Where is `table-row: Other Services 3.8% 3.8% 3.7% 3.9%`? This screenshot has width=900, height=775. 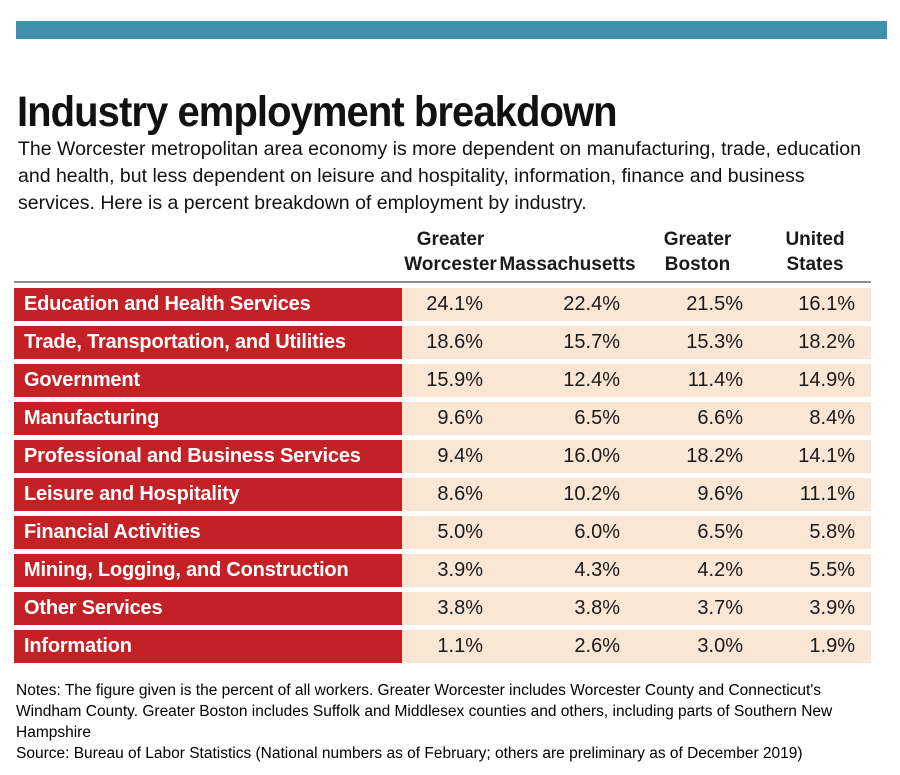 table-row: Other Services 3.8% 3.8% 3.7% 3.9% is located at coordinates (442, 608).